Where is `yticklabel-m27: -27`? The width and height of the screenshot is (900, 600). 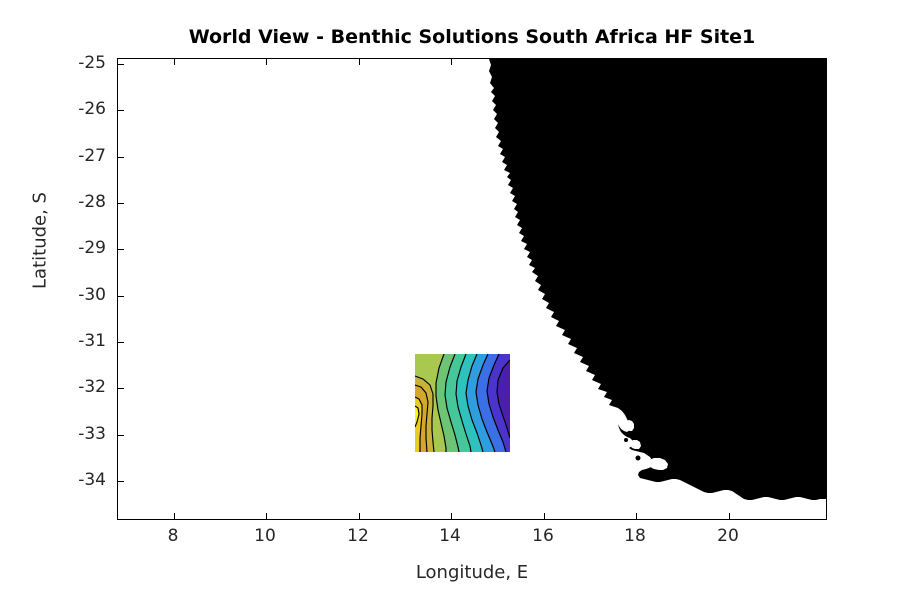
yticklabel-m27: -27 is located at coordinates (92, 156).